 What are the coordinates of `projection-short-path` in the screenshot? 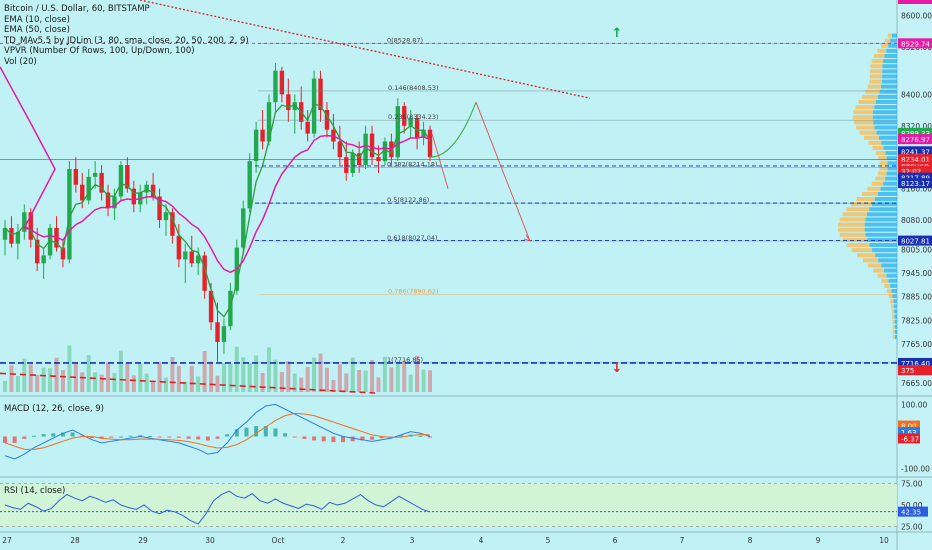 It's located at (440, 161).